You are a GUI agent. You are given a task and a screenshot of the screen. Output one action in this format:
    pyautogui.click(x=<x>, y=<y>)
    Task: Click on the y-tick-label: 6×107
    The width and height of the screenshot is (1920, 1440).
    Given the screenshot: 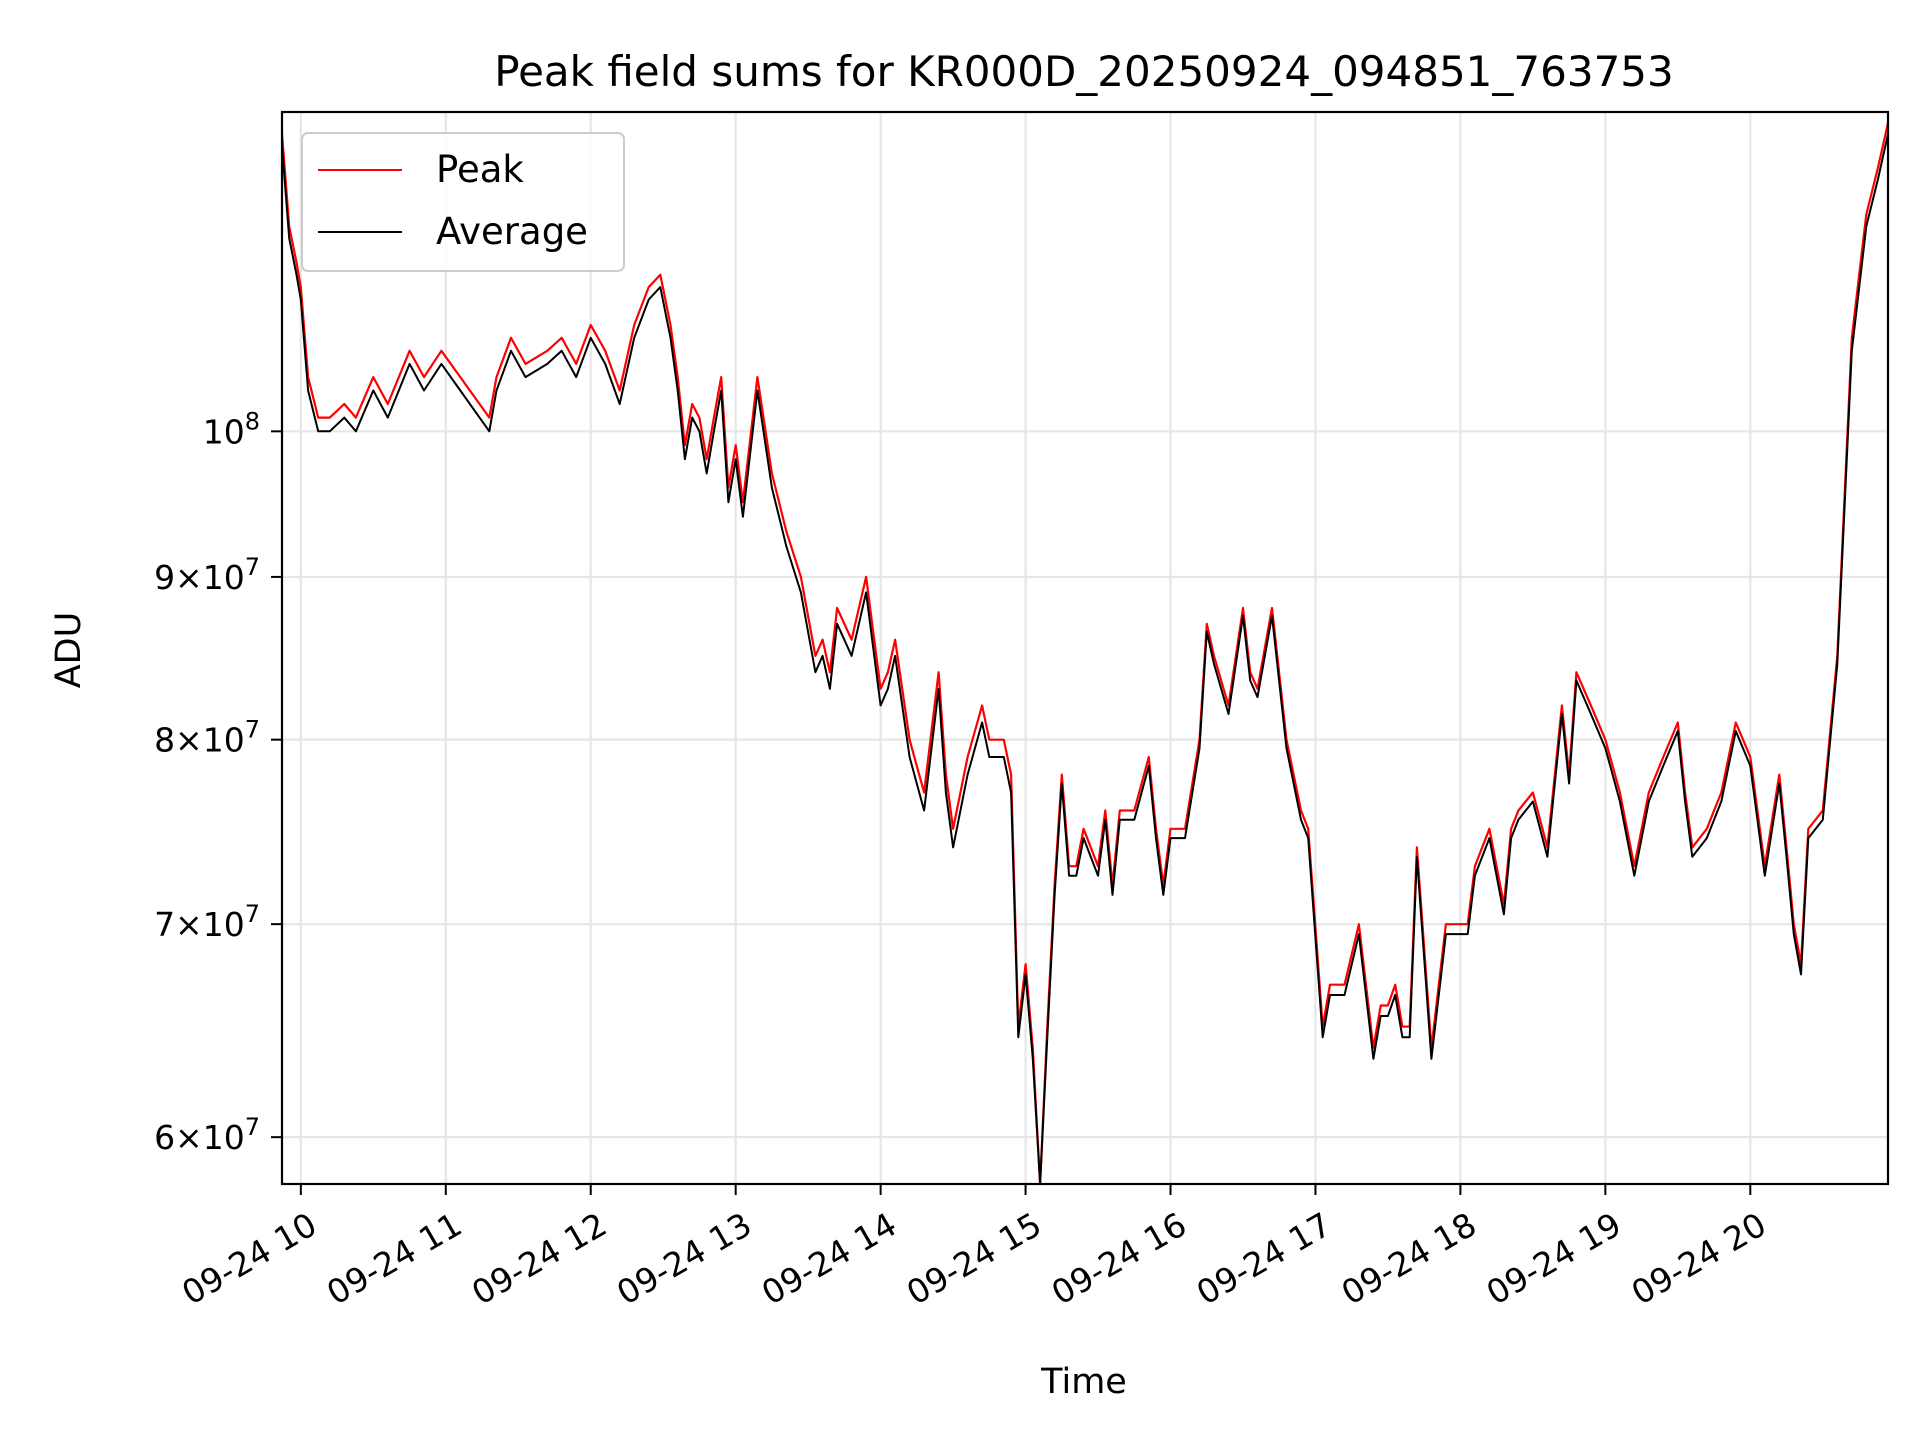 What is the action you would take?
    pyautogui.click(x=207, y=1135)
    